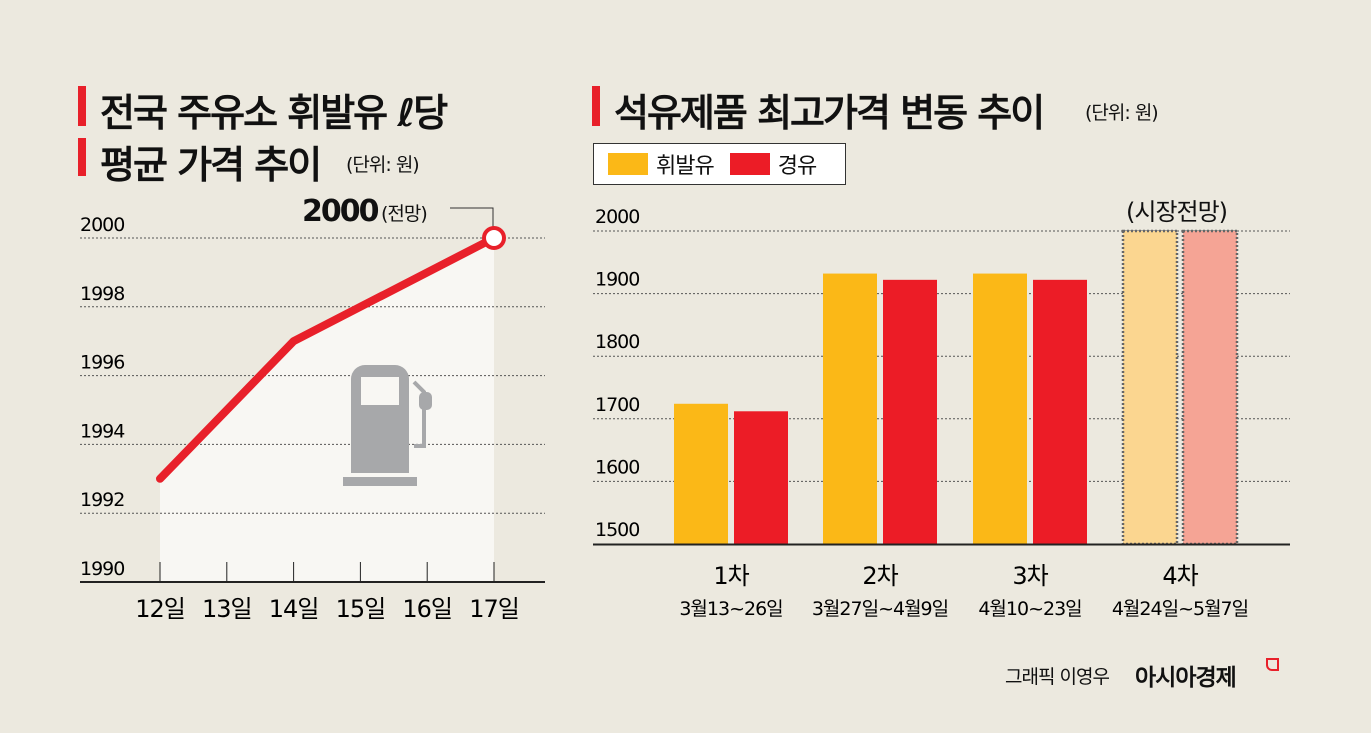 The height and width of the screenshot is (733, 1371). Describe the element at coordinates (494, 238) in the screenshot. I see `forecast-point-marker` at that location.